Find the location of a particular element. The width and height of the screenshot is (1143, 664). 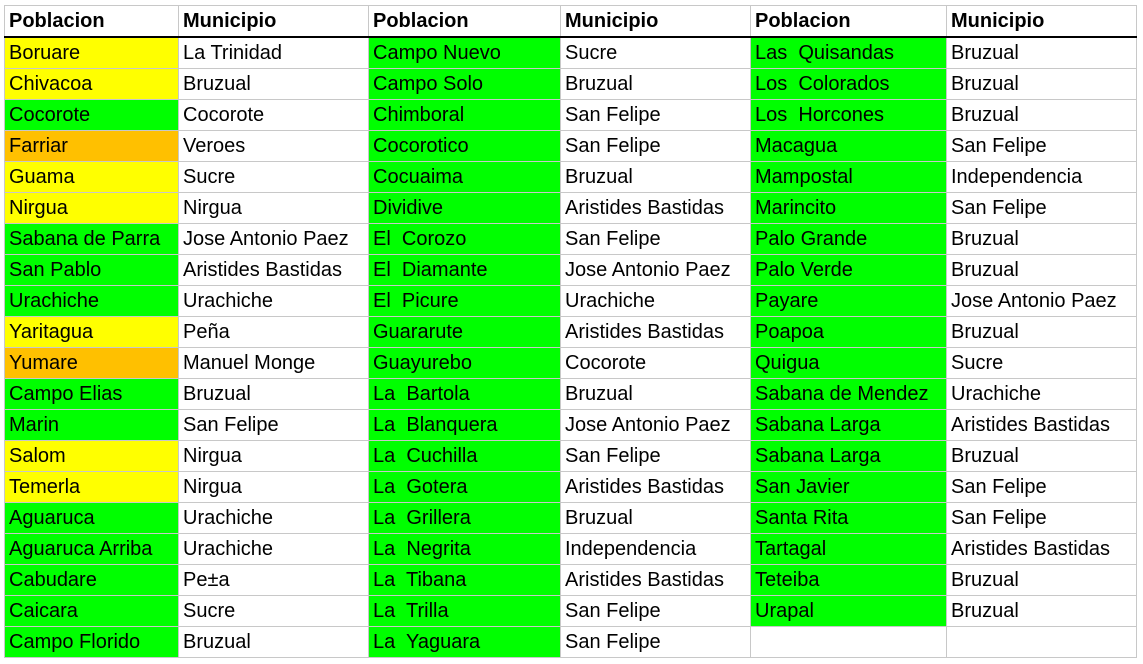

poblacion-cell: Guayurebo is located at coordinates (464, 363).